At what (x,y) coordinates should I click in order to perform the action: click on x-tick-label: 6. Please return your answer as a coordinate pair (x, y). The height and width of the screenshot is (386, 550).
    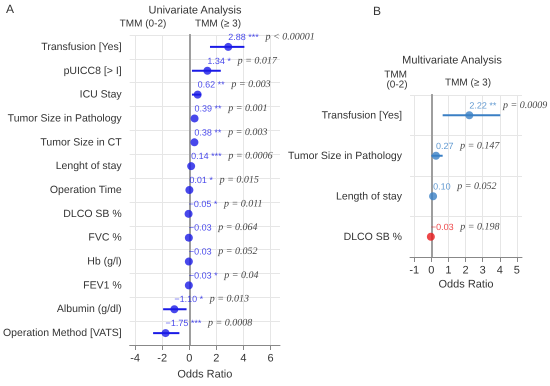
    Looking at the image, I should click on (270, 358).